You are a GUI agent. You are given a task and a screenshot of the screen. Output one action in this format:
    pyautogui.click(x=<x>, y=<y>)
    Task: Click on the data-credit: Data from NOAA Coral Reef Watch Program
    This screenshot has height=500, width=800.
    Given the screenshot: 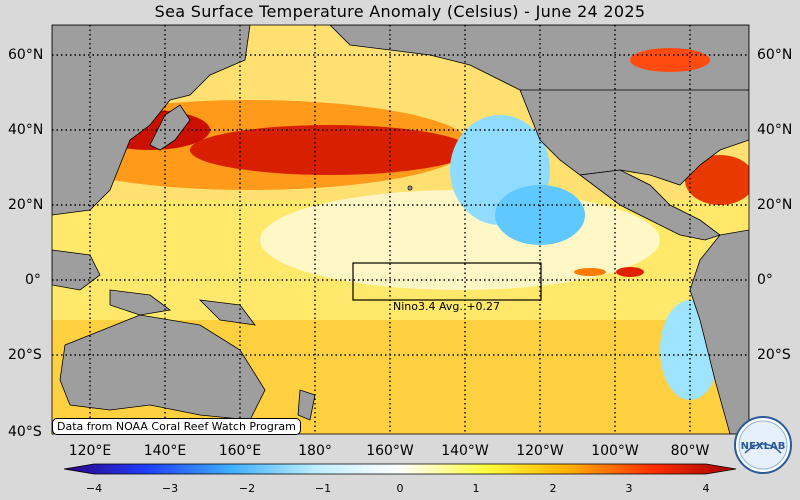 What is the action you would take?
    pyautogui.click(x=176, y=426)
    